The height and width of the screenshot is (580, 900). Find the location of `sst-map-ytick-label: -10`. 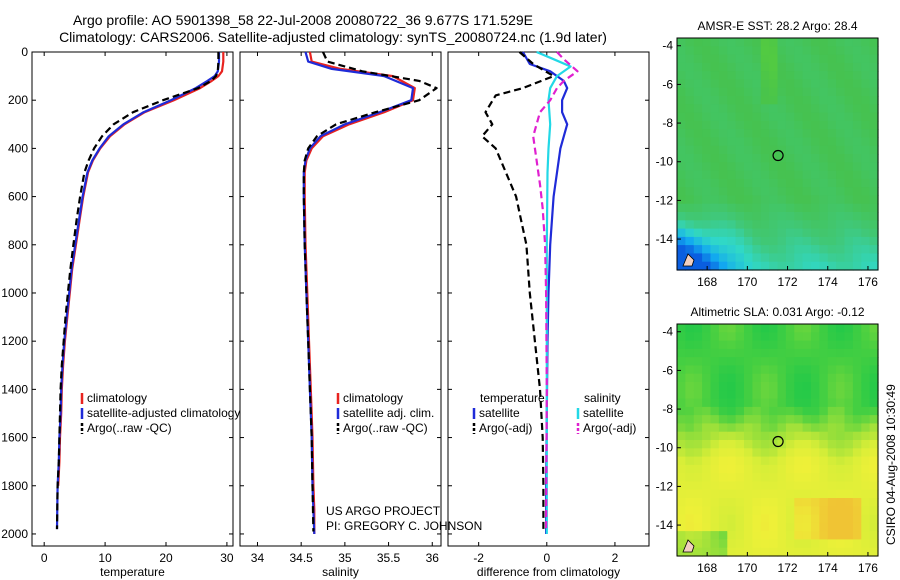

sst-map-ytick-label: -10 is located at coordinates (665, 162).